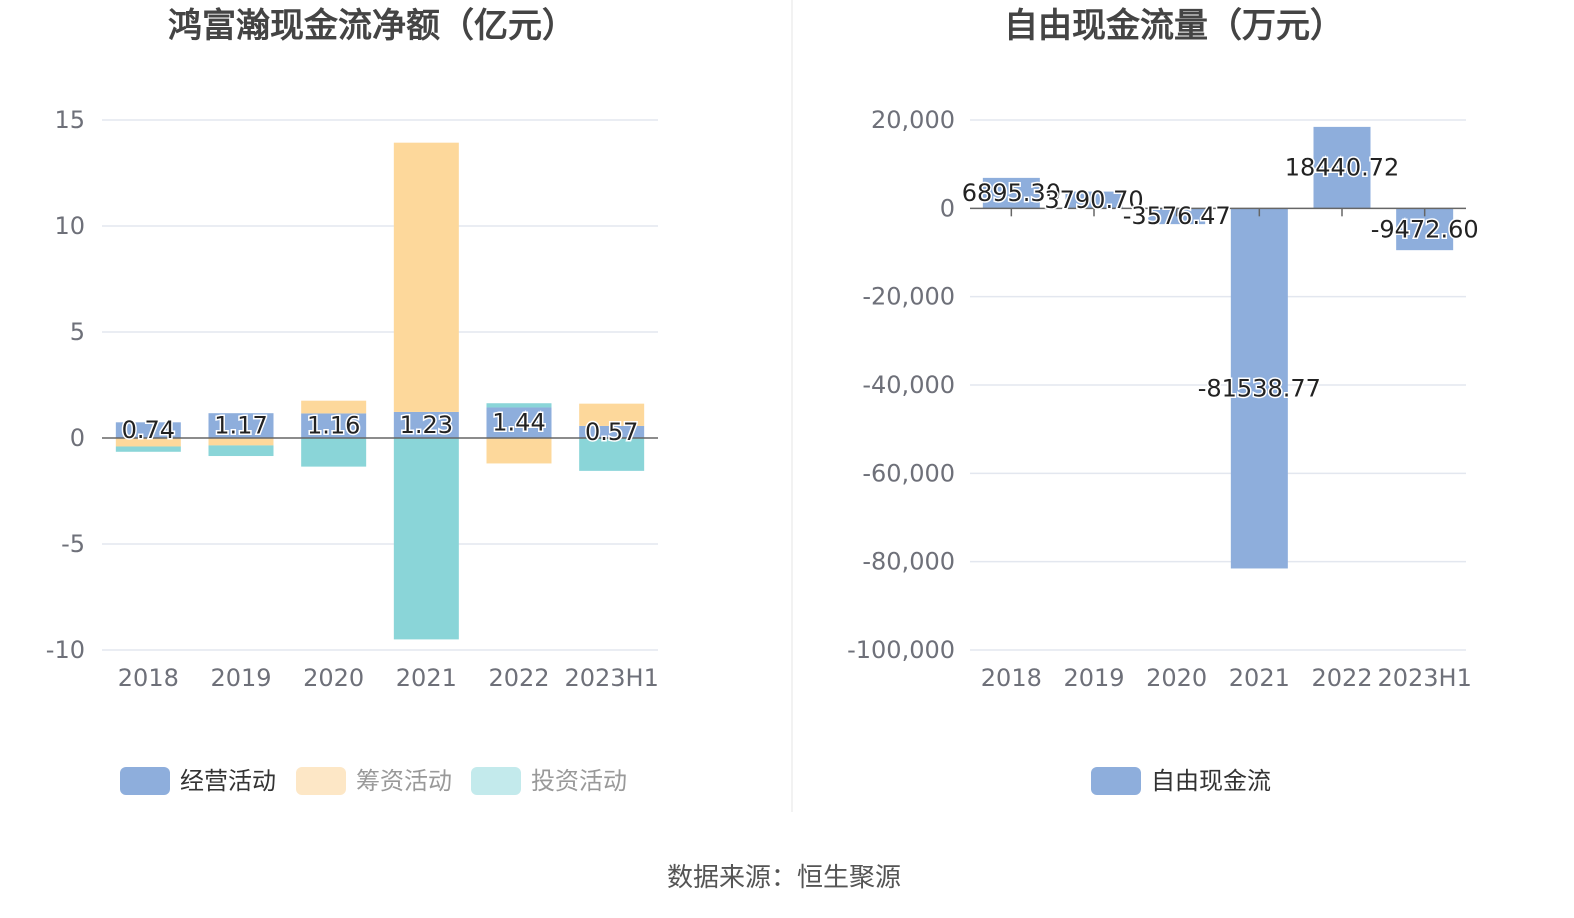 The height and width of the screenshot is (918, 1574). I want to click on right-y-tick: -20,000, so click(908, 297).